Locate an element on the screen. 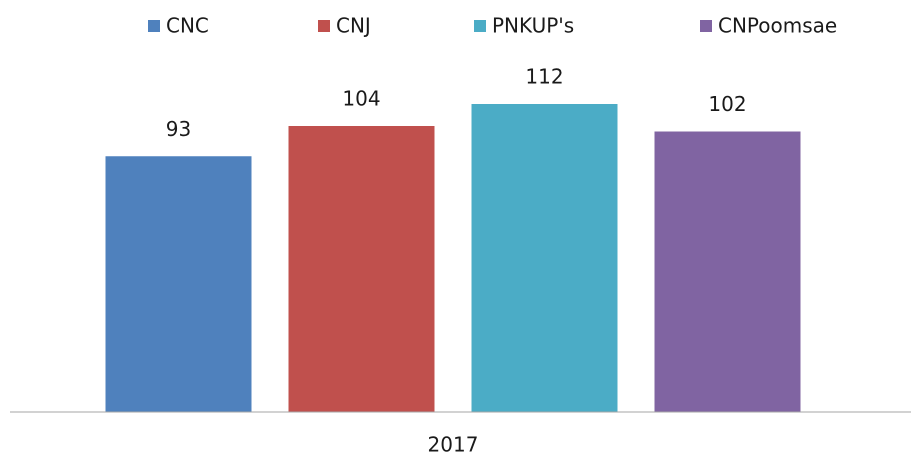 Image resolution: width=911 pixels, height=457 pixels. legend-label: CNC is located at coordinates (187, 26).